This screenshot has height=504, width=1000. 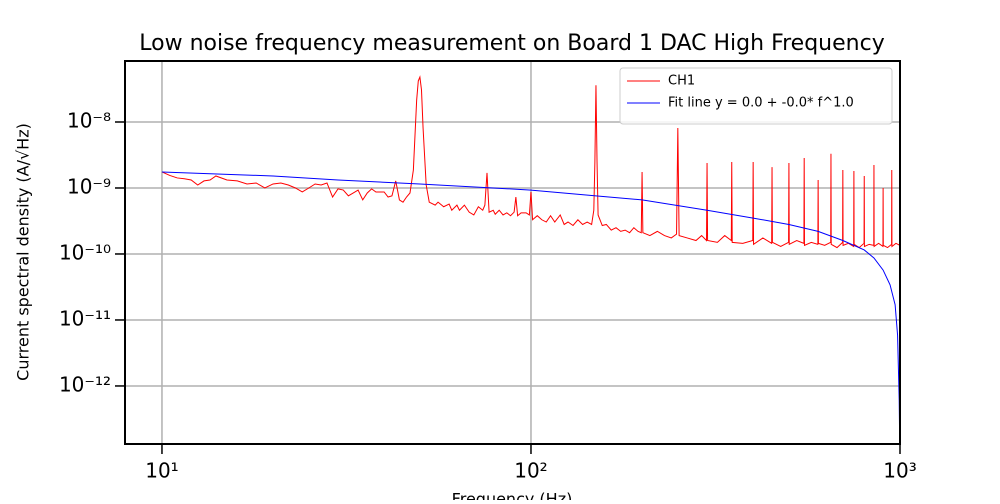 I want to click on y-tick-label: 10⁻⁸, so click(x=89, y=120).